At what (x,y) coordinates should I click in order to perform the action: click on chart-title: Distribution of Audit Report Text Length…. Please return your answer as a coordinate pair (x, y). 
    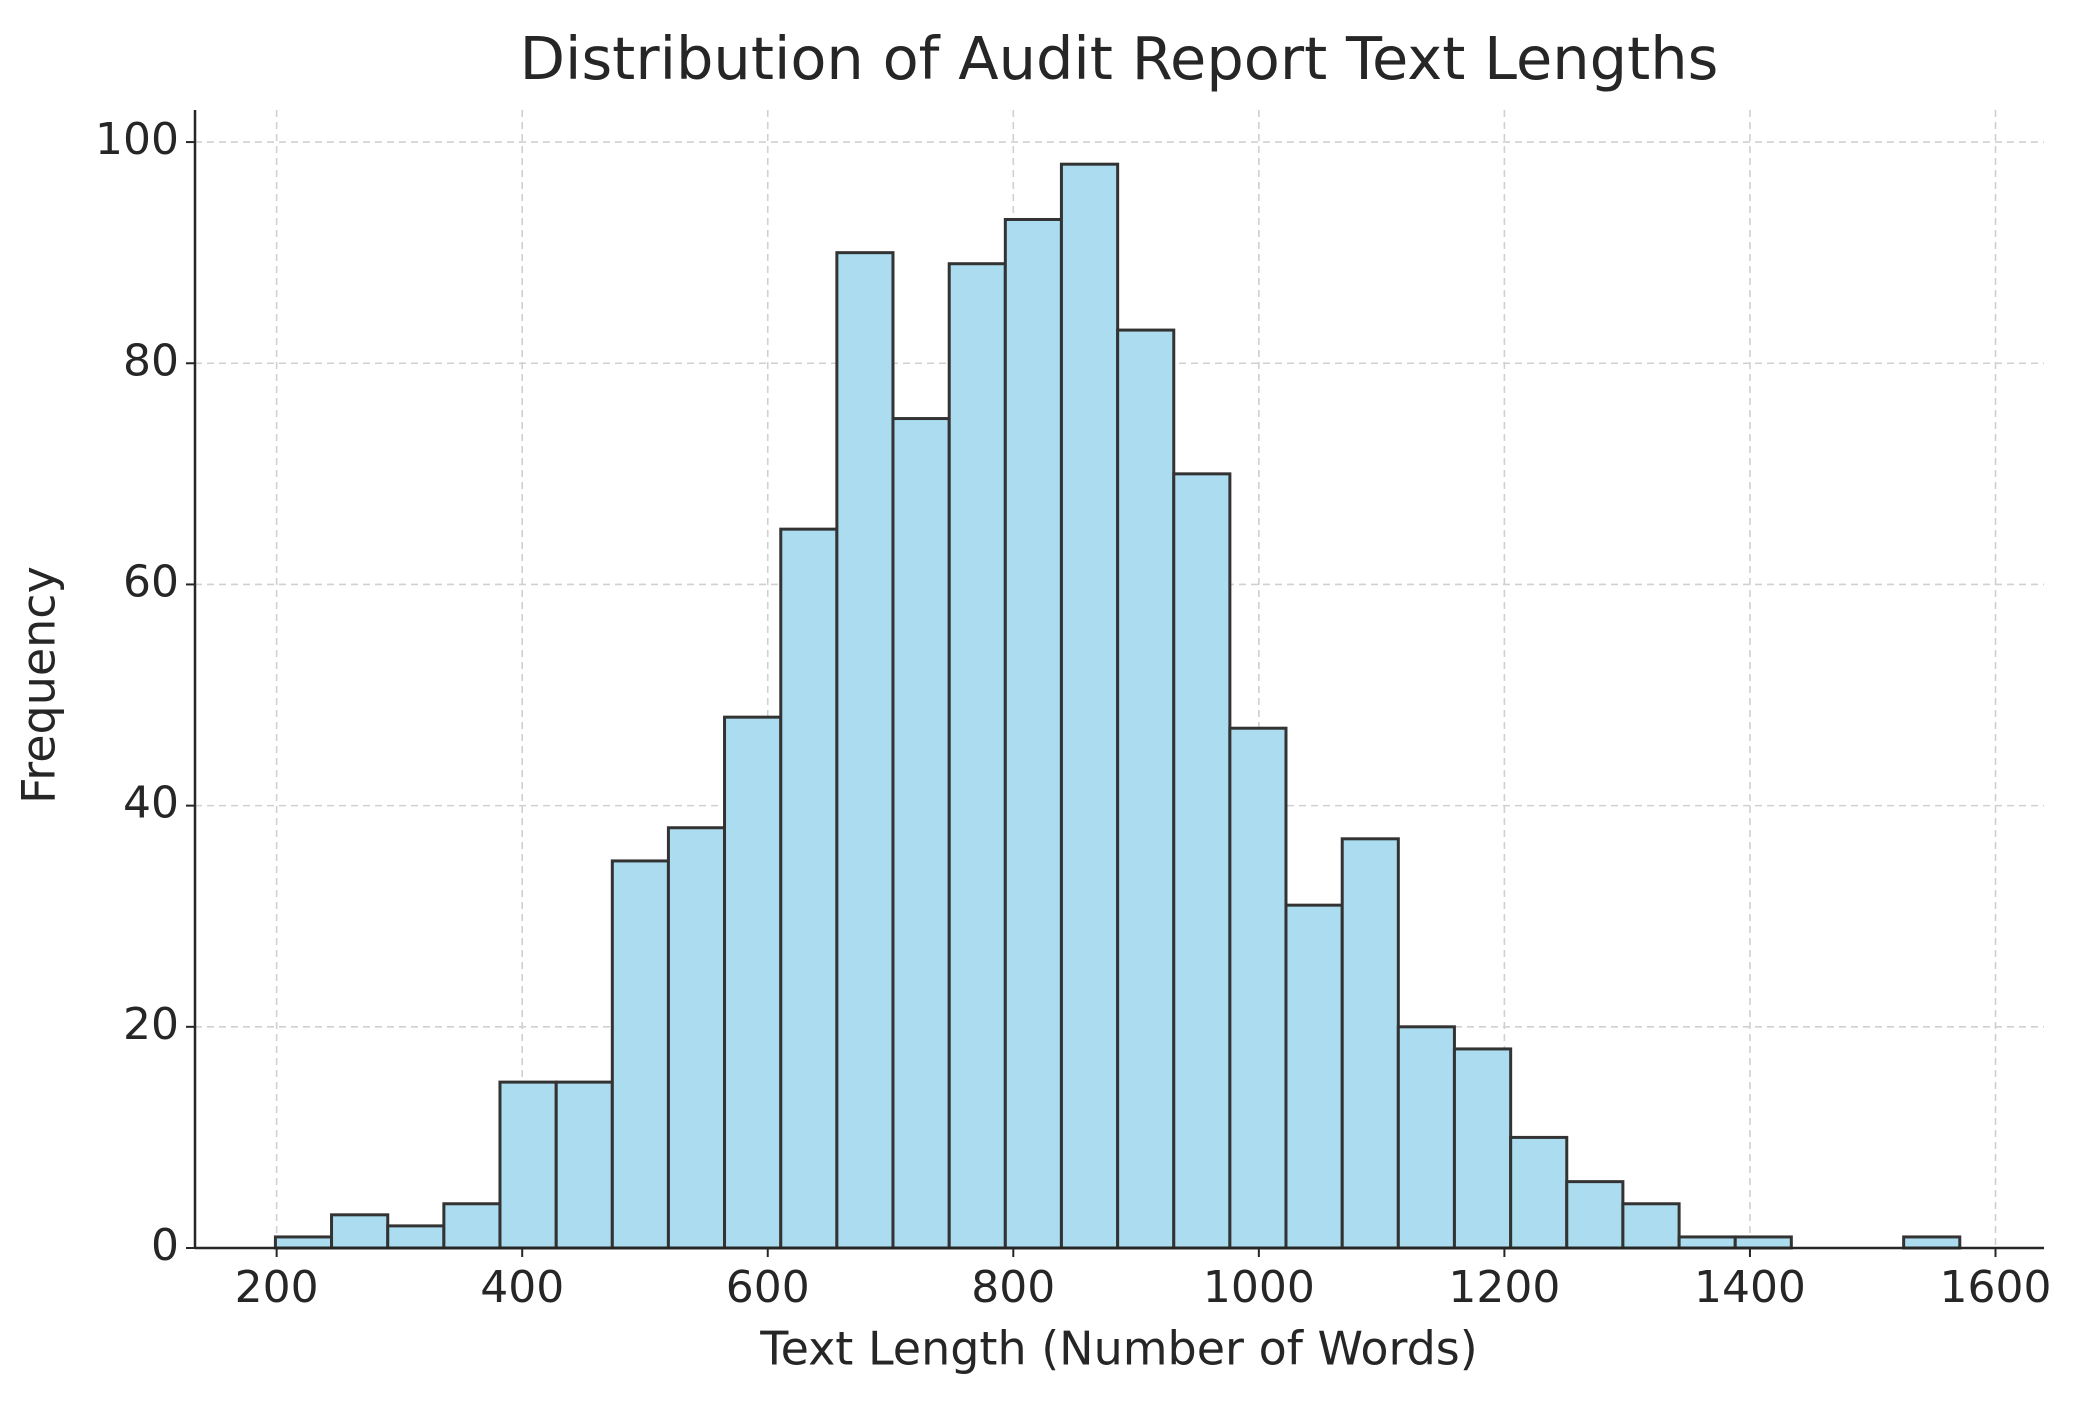
    Looking at the image, I should click on (1119, 58).